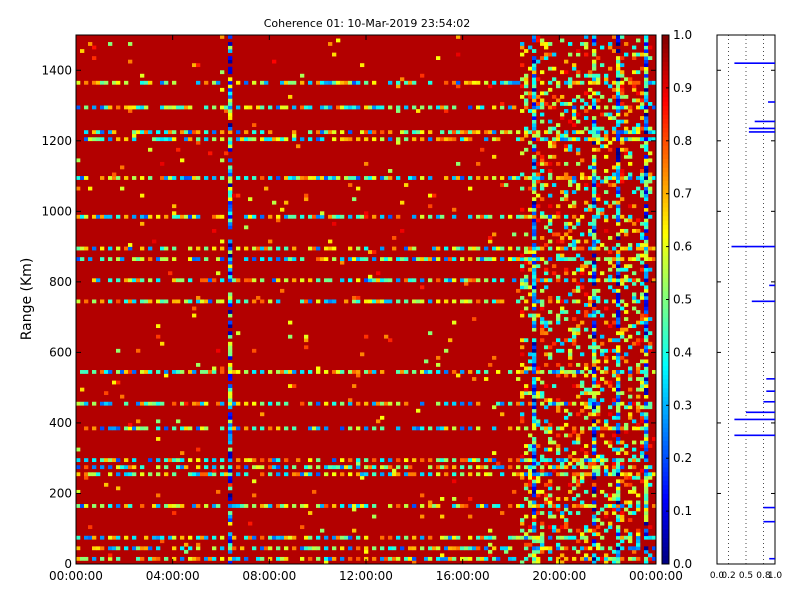 Image resolution: width=800 pixels, height=600 pixels. I want to click on profile-x-tick-label: 1.0, so click(775, 576).